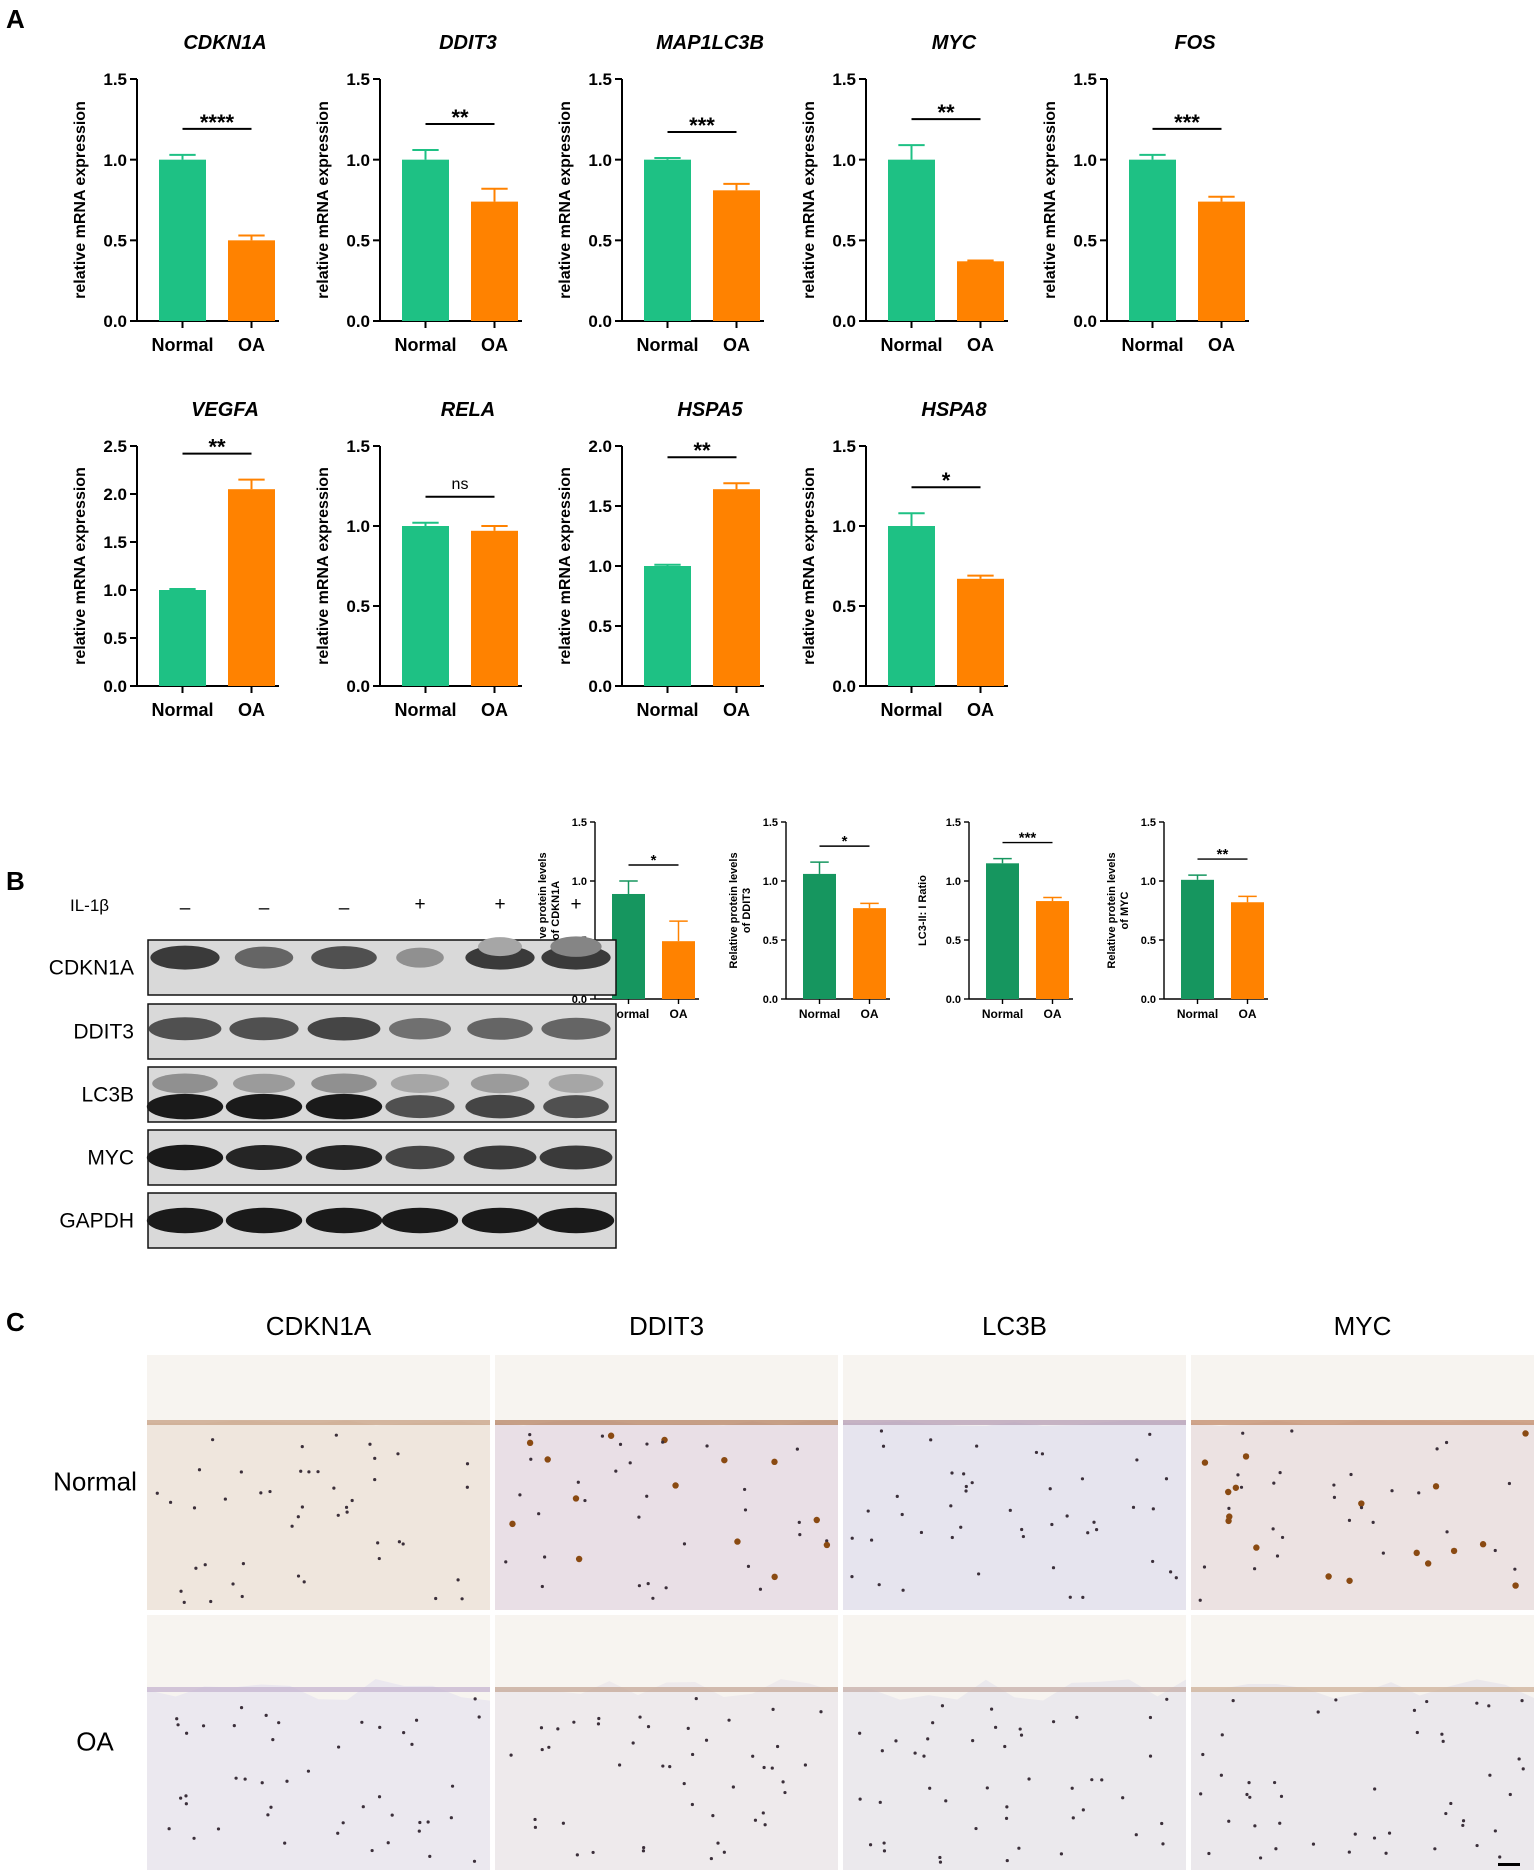  I want to click on ihc-tissue, so click(318, 1774).